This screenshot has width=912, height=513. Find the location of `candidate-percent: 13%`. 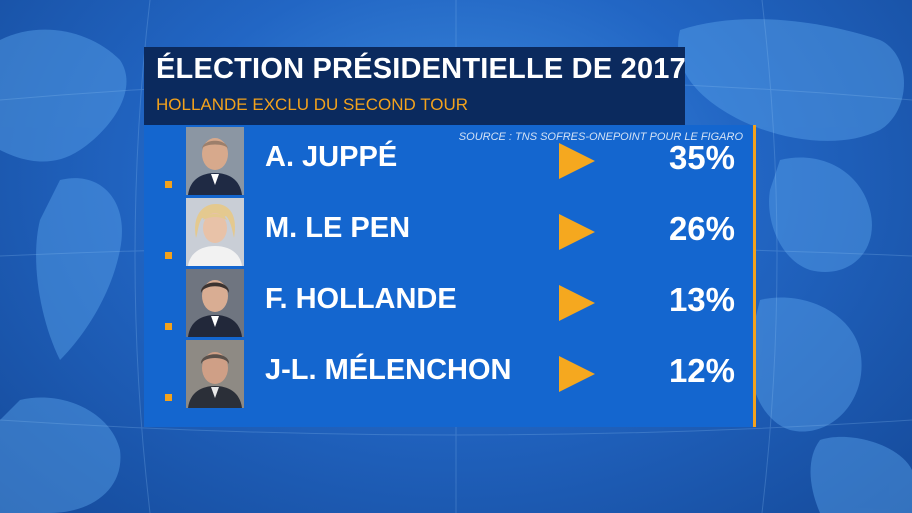

candidate-percent: 13% is located at coordinates (701, 299).